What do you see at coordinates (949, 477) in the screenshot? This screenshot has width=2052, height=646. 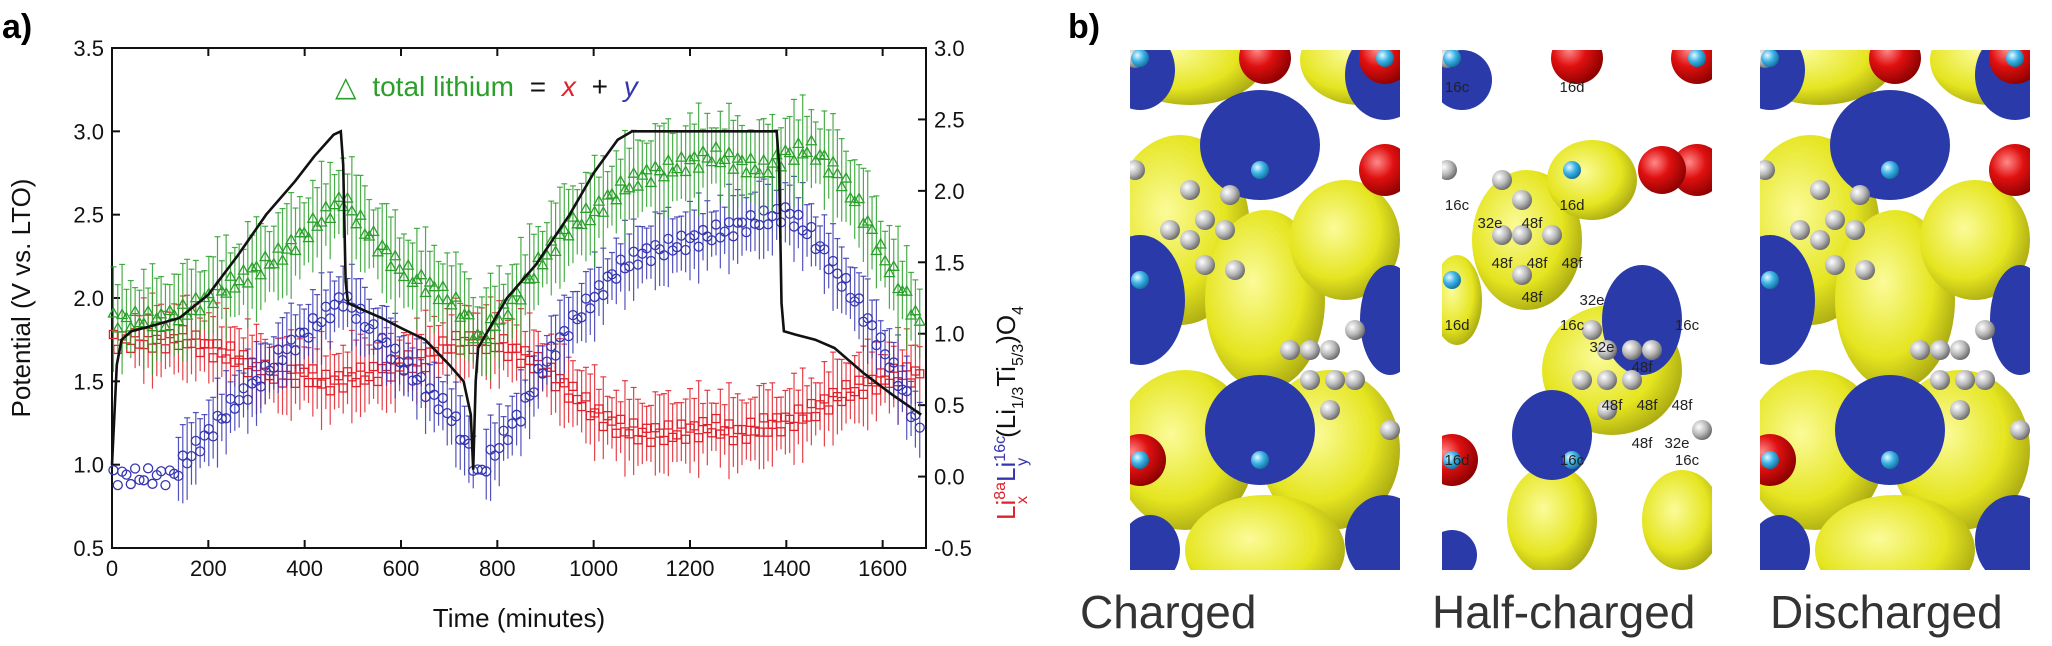 I see `y-right-tick-label: 0.0` at bounding box center [949, 477].